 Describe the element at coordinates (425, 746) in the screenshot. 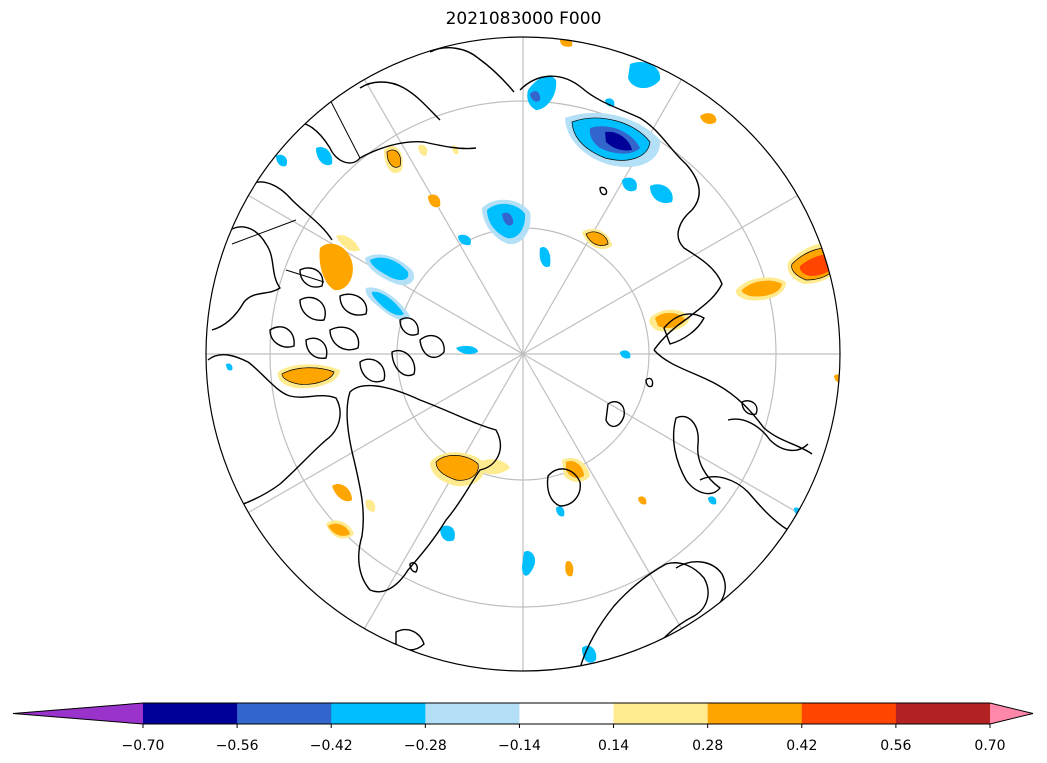

I see `colorbar-tick-label: −0.28` at that location.